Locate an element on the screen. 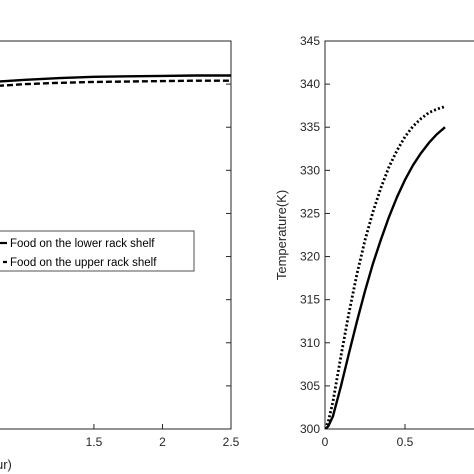  left-x-tick-label: 2 is located at coordinates (162, 442).